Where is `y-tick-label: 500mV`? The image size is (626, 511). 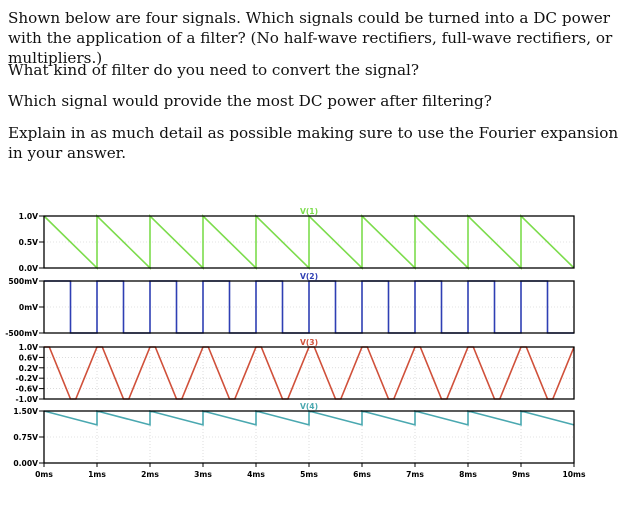
y-tick-label: 500mV is located at coordinates (23, 281).